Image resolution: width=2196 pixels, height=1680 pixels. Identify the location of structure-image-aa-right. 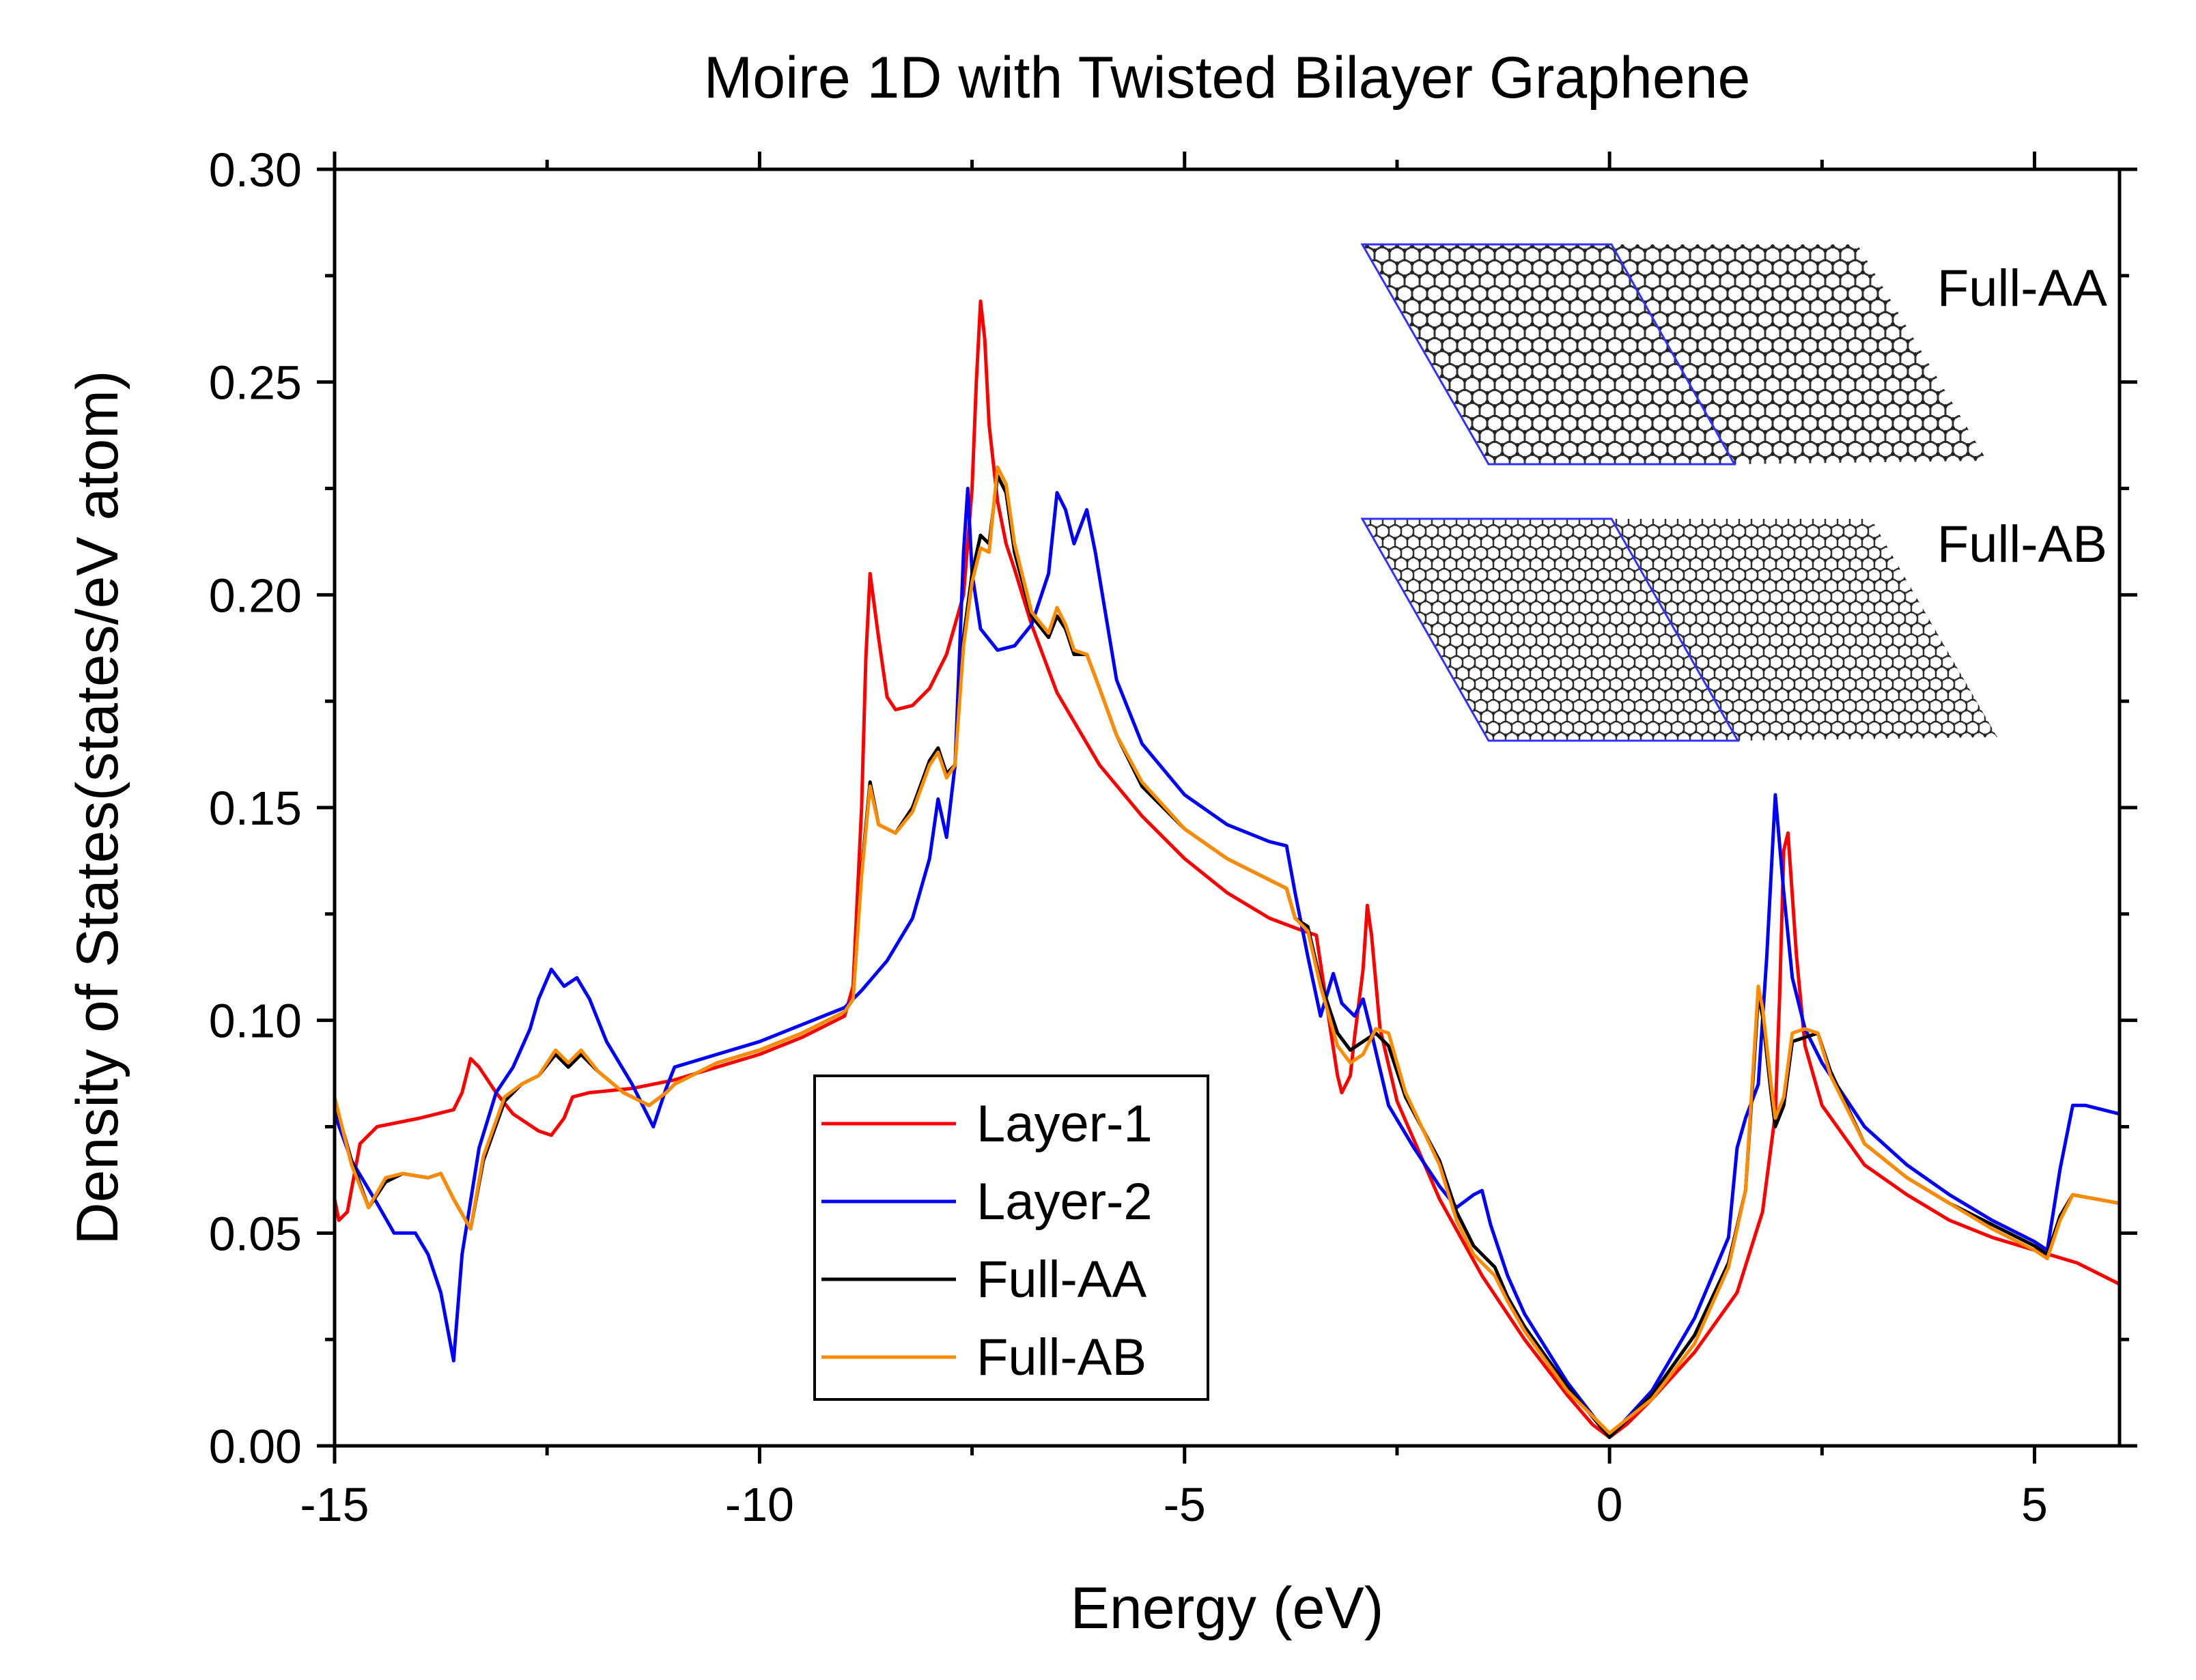
(1799, 354).